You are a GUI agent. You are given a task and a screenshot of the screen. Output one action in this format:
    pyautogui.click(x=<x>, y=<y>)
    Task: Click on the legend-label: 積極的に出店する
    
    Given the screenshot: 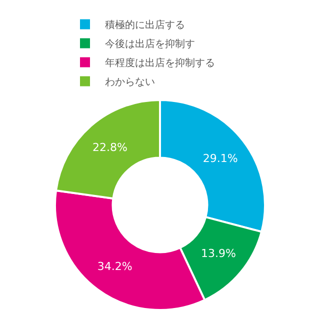 What is the action you would take?
    pyautogui.click(x=145, y=25)
    